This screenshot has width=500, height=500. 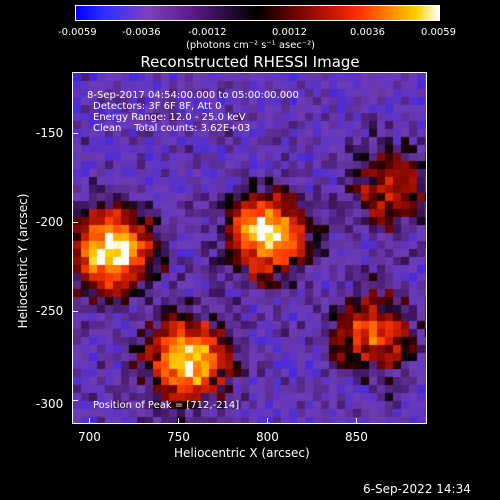 What do you see at coordinates (77, 32) in the screenshot?
I see `colorbar-tick-label: -0.0059` at bounding box center [77, 32].